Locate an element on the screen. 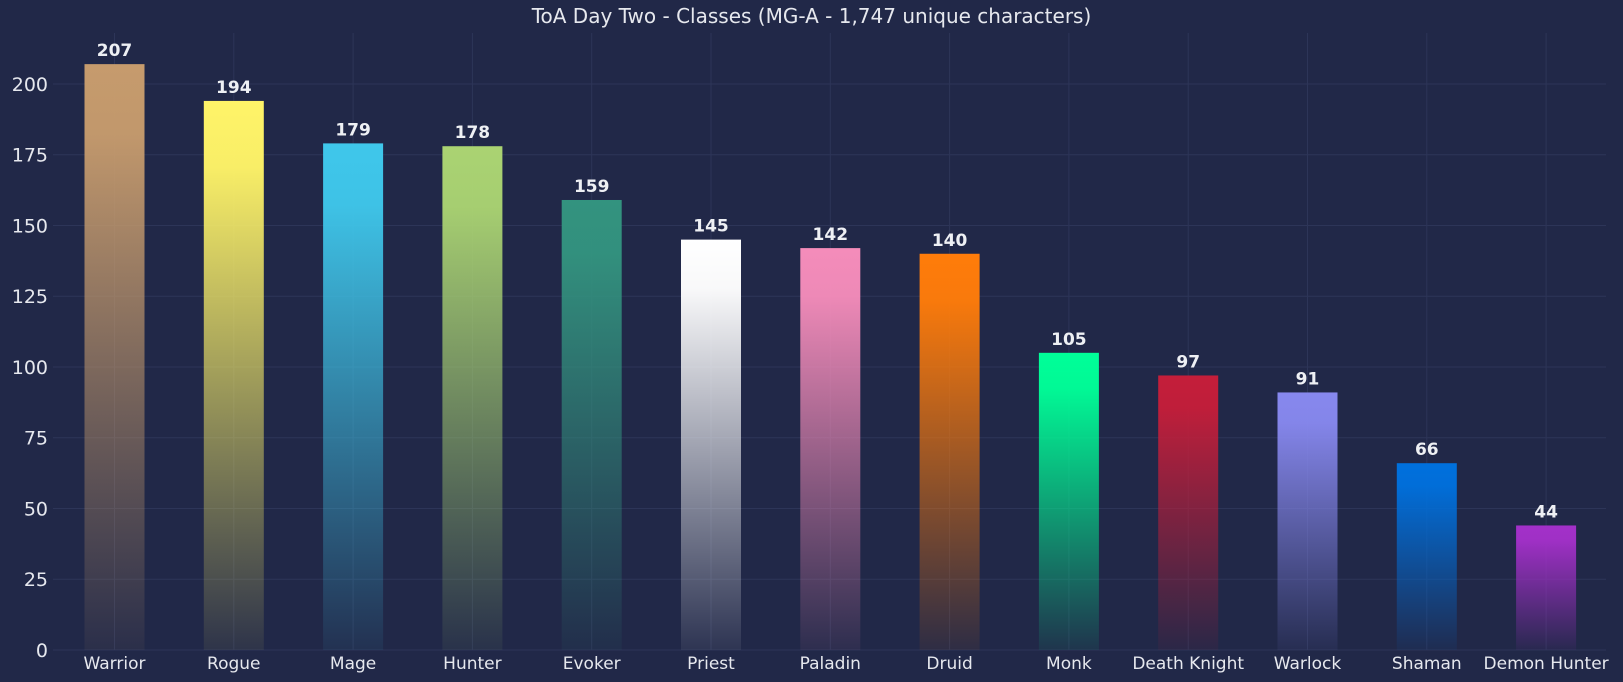 This screenshot has width=1623, height=682. x-tick-label: Evoker is located at coordinates (592, 664).